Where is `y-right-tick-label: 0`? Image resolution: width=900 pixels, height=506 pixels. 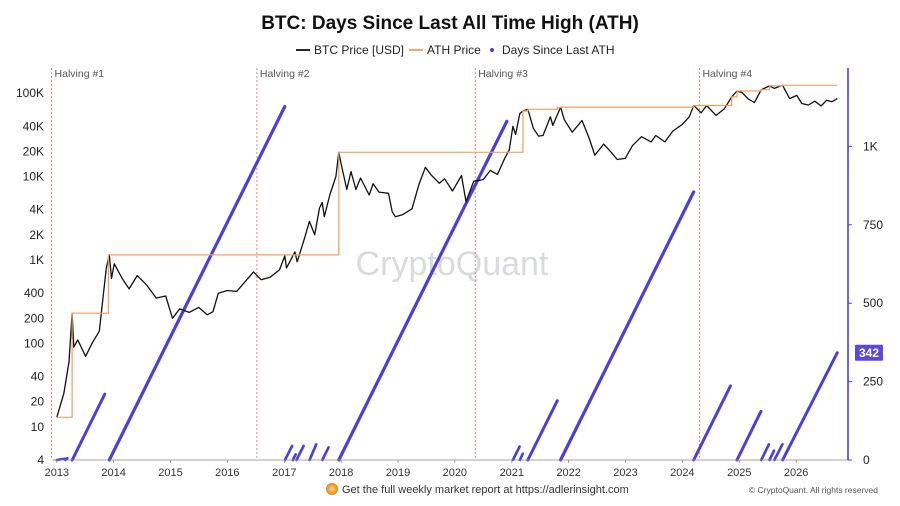 y-right-tick-label: 0 is located at coordinates (866, 460).